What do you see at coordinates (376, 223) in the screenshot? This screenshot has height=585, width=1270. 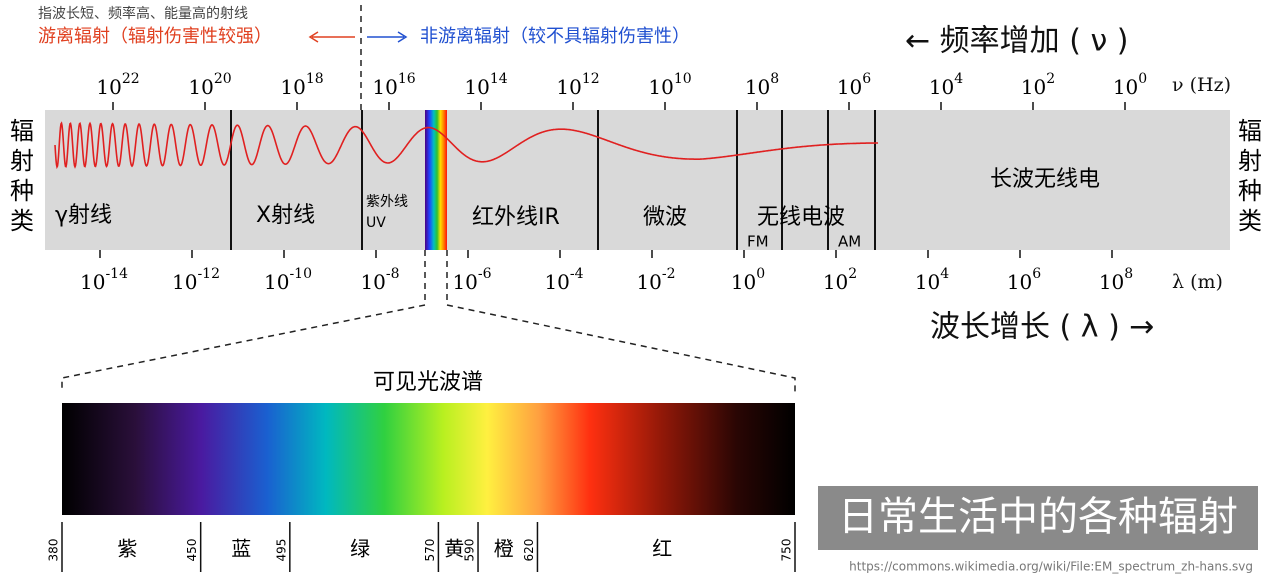 I see `band-label: UV` at bounding box center [376, 223].